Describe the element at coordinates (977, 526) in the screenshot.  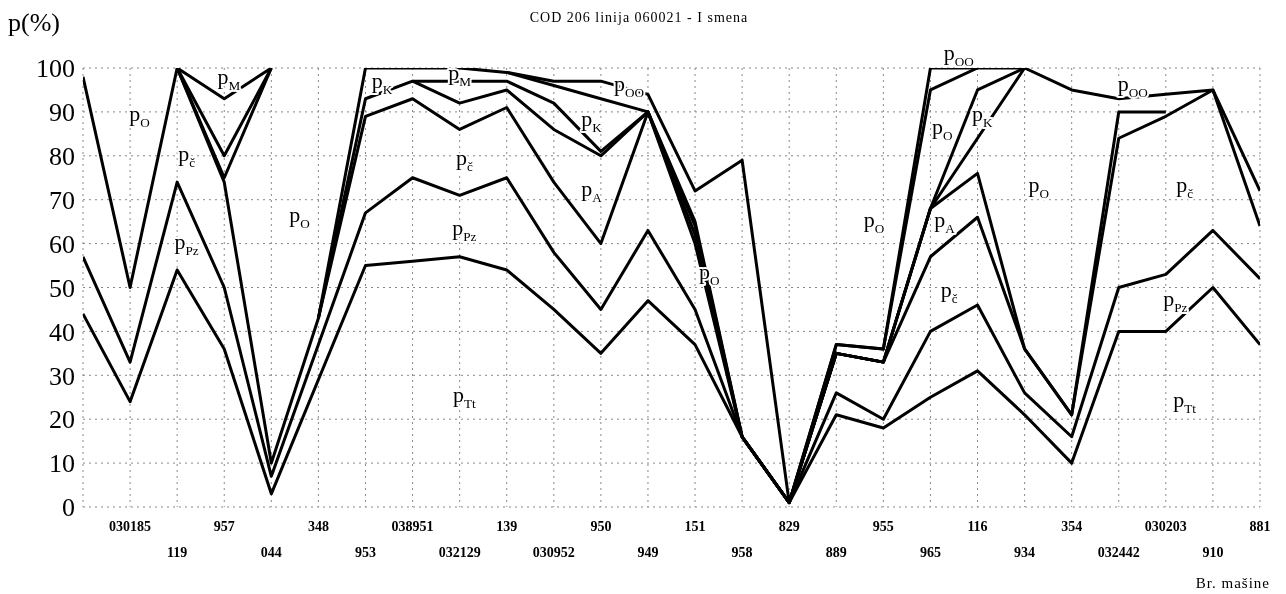
I see `x-tick-label: 116` at that location.